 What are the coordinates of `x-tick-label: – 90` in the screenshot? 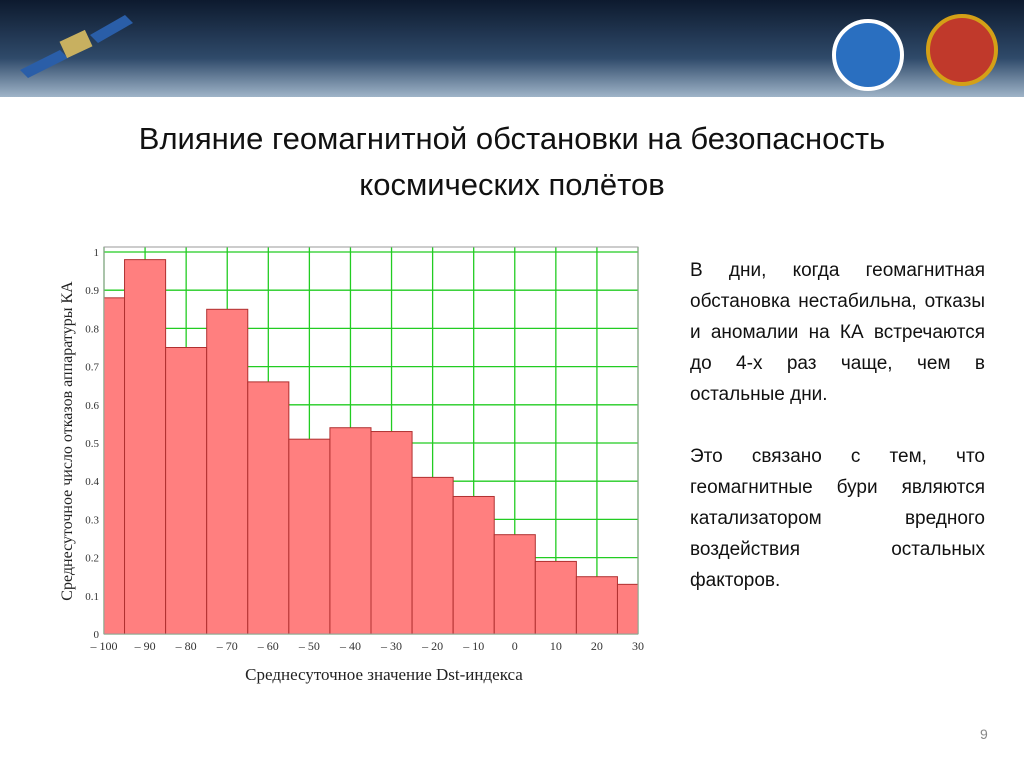 It's located at (145, 646).